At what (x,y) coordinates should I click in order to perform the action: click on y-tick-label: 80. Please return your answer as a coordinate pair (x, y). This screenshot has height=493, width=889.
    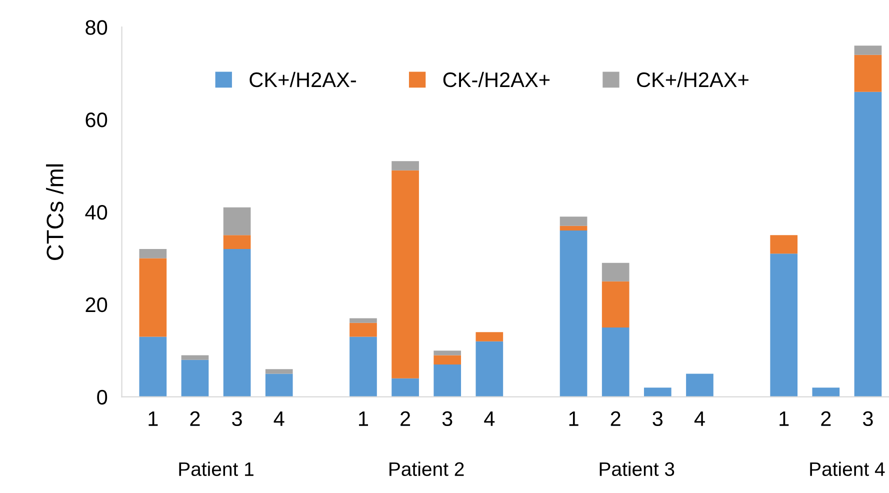
    Looking at the image, I should click on (97, 27).